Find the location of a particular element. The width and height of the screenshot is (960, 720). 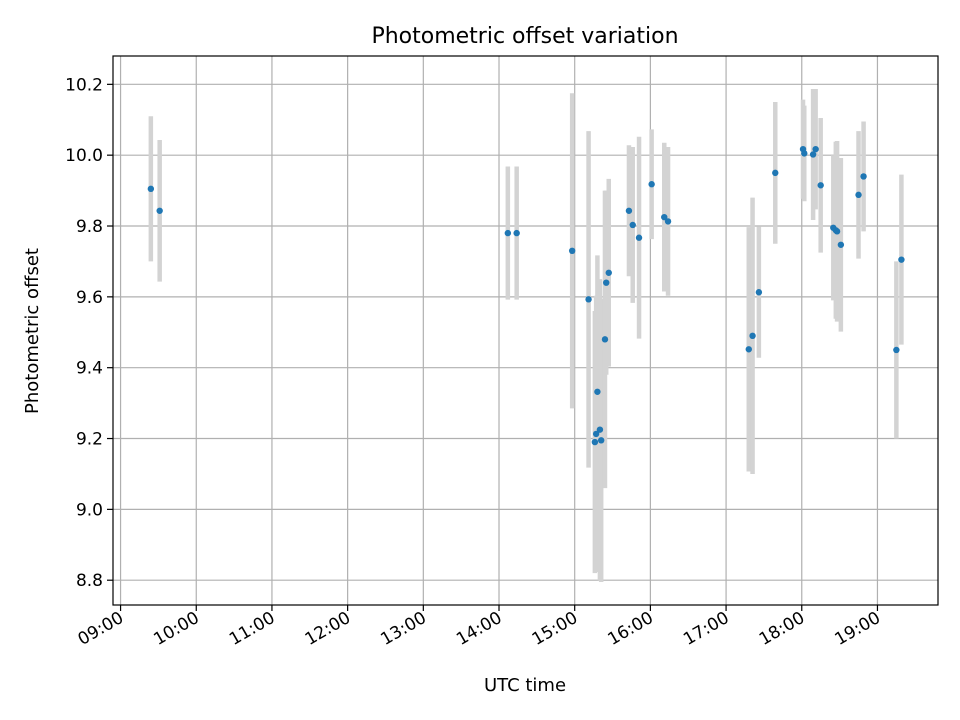

x-tick-label: 14:00 is located at coordinates (479, 629).